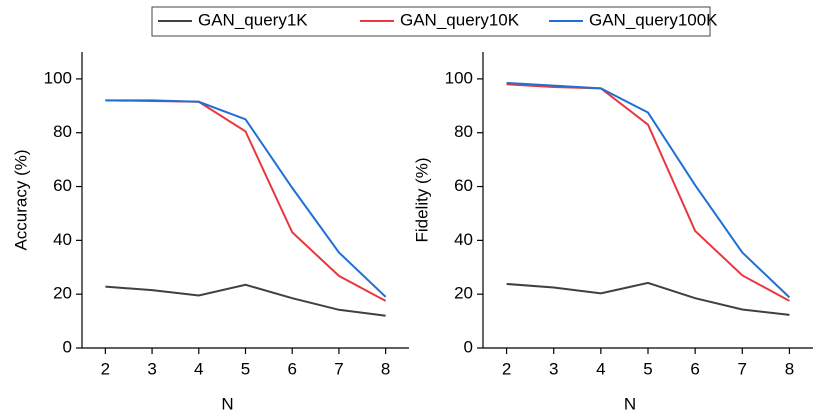 This screenshot has height=419, width=822. I want to click on legend-label: GAN_query10K, so click(460, 19).